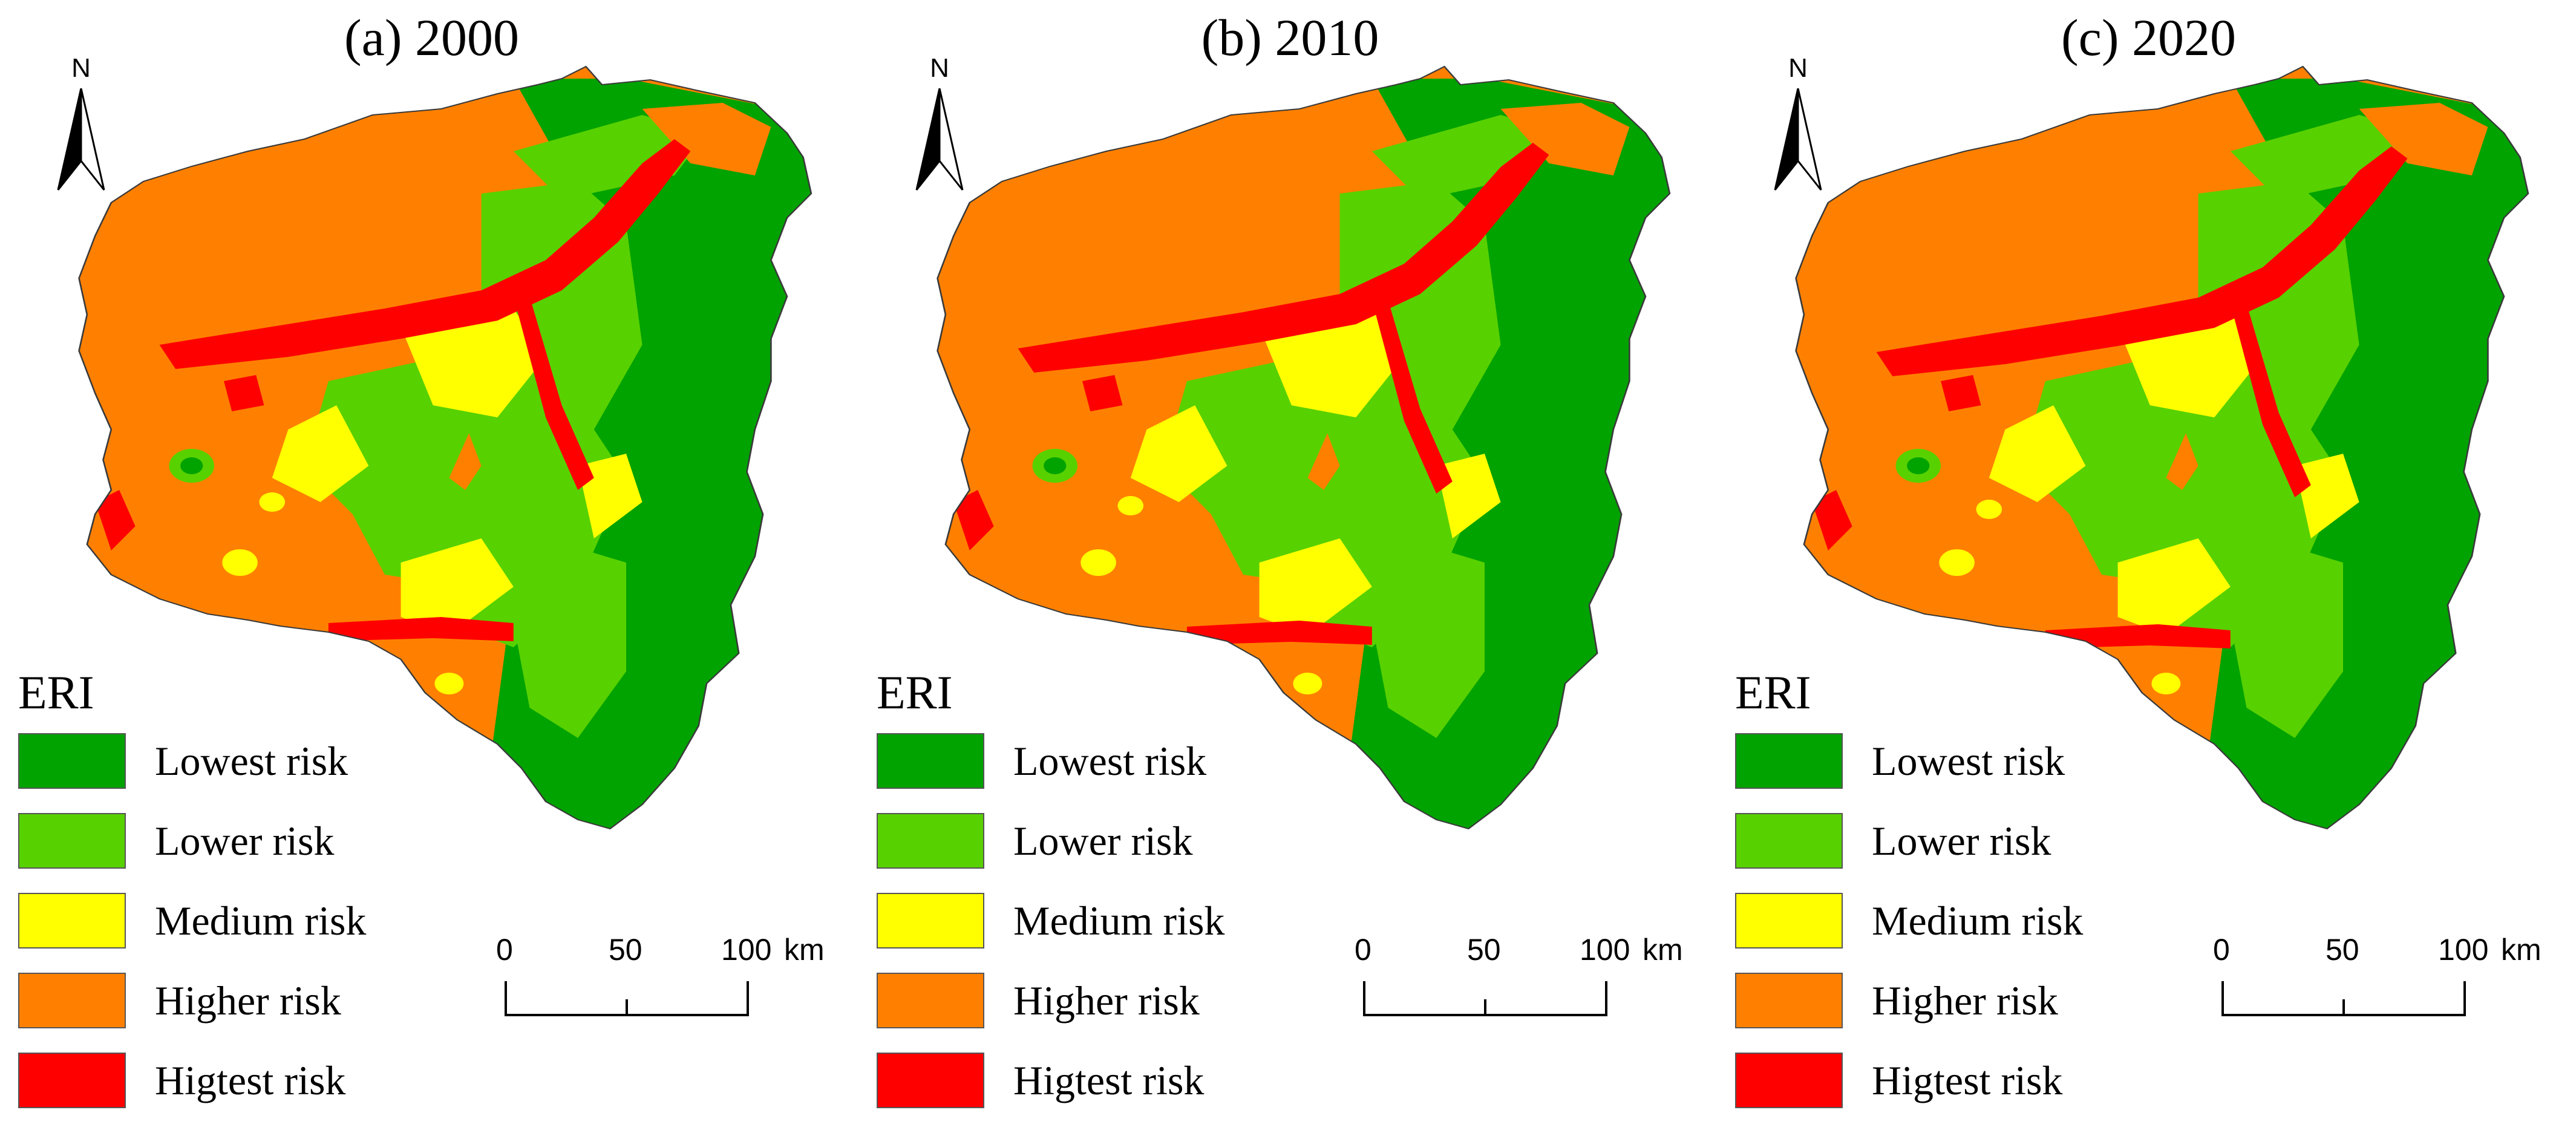 This screenshot has width=2576, height=1133. I want to click on panel-title: (c) 2020, so click(2148, 37).